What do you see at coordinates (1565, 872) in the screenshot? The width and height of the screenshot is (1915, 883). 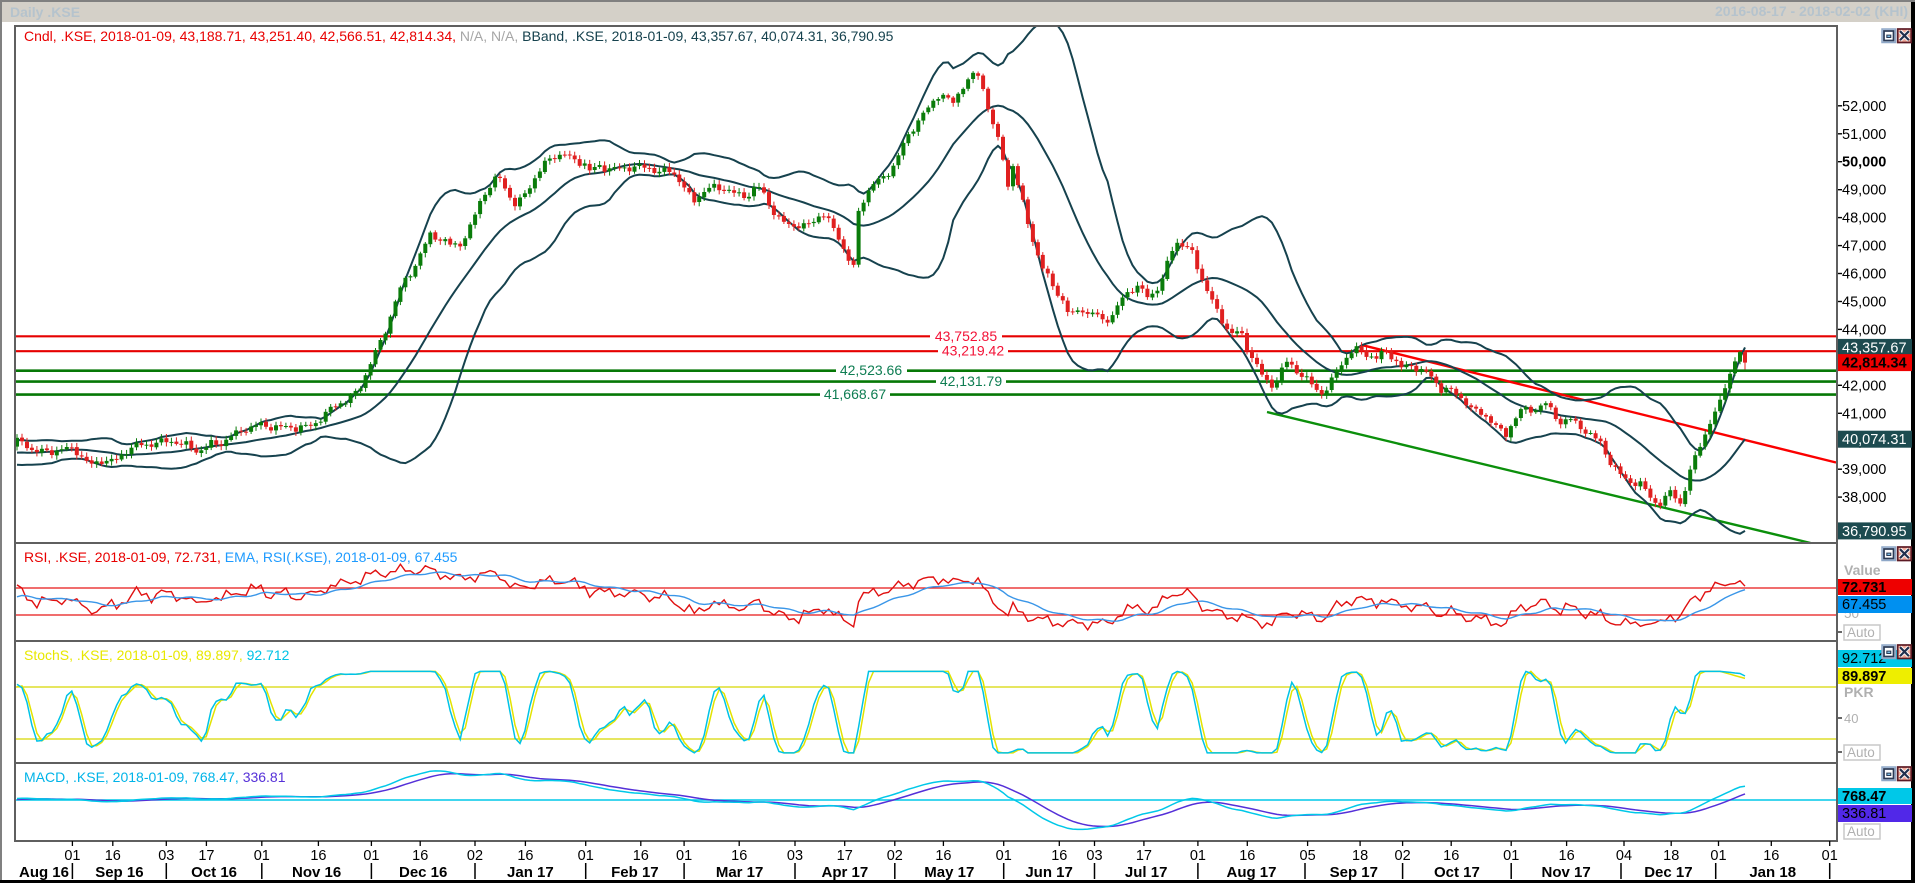 I see `svg-text: Nov 17` at bounding box center [1565, 872].